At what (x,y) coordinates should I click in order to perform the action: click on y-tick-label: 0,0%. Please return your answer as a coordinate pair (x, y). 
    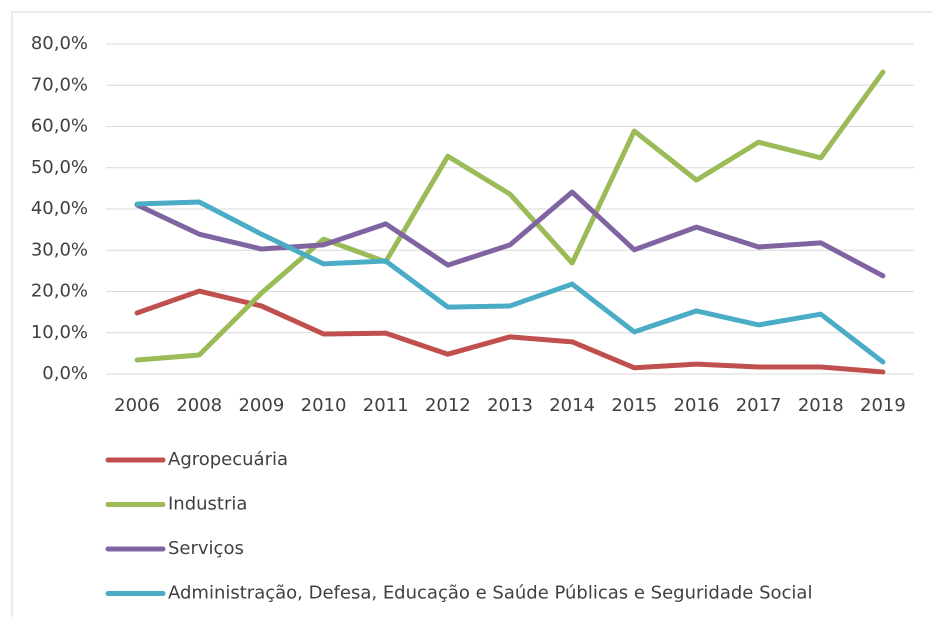
    Looking at the image, I should click on (65, 373).